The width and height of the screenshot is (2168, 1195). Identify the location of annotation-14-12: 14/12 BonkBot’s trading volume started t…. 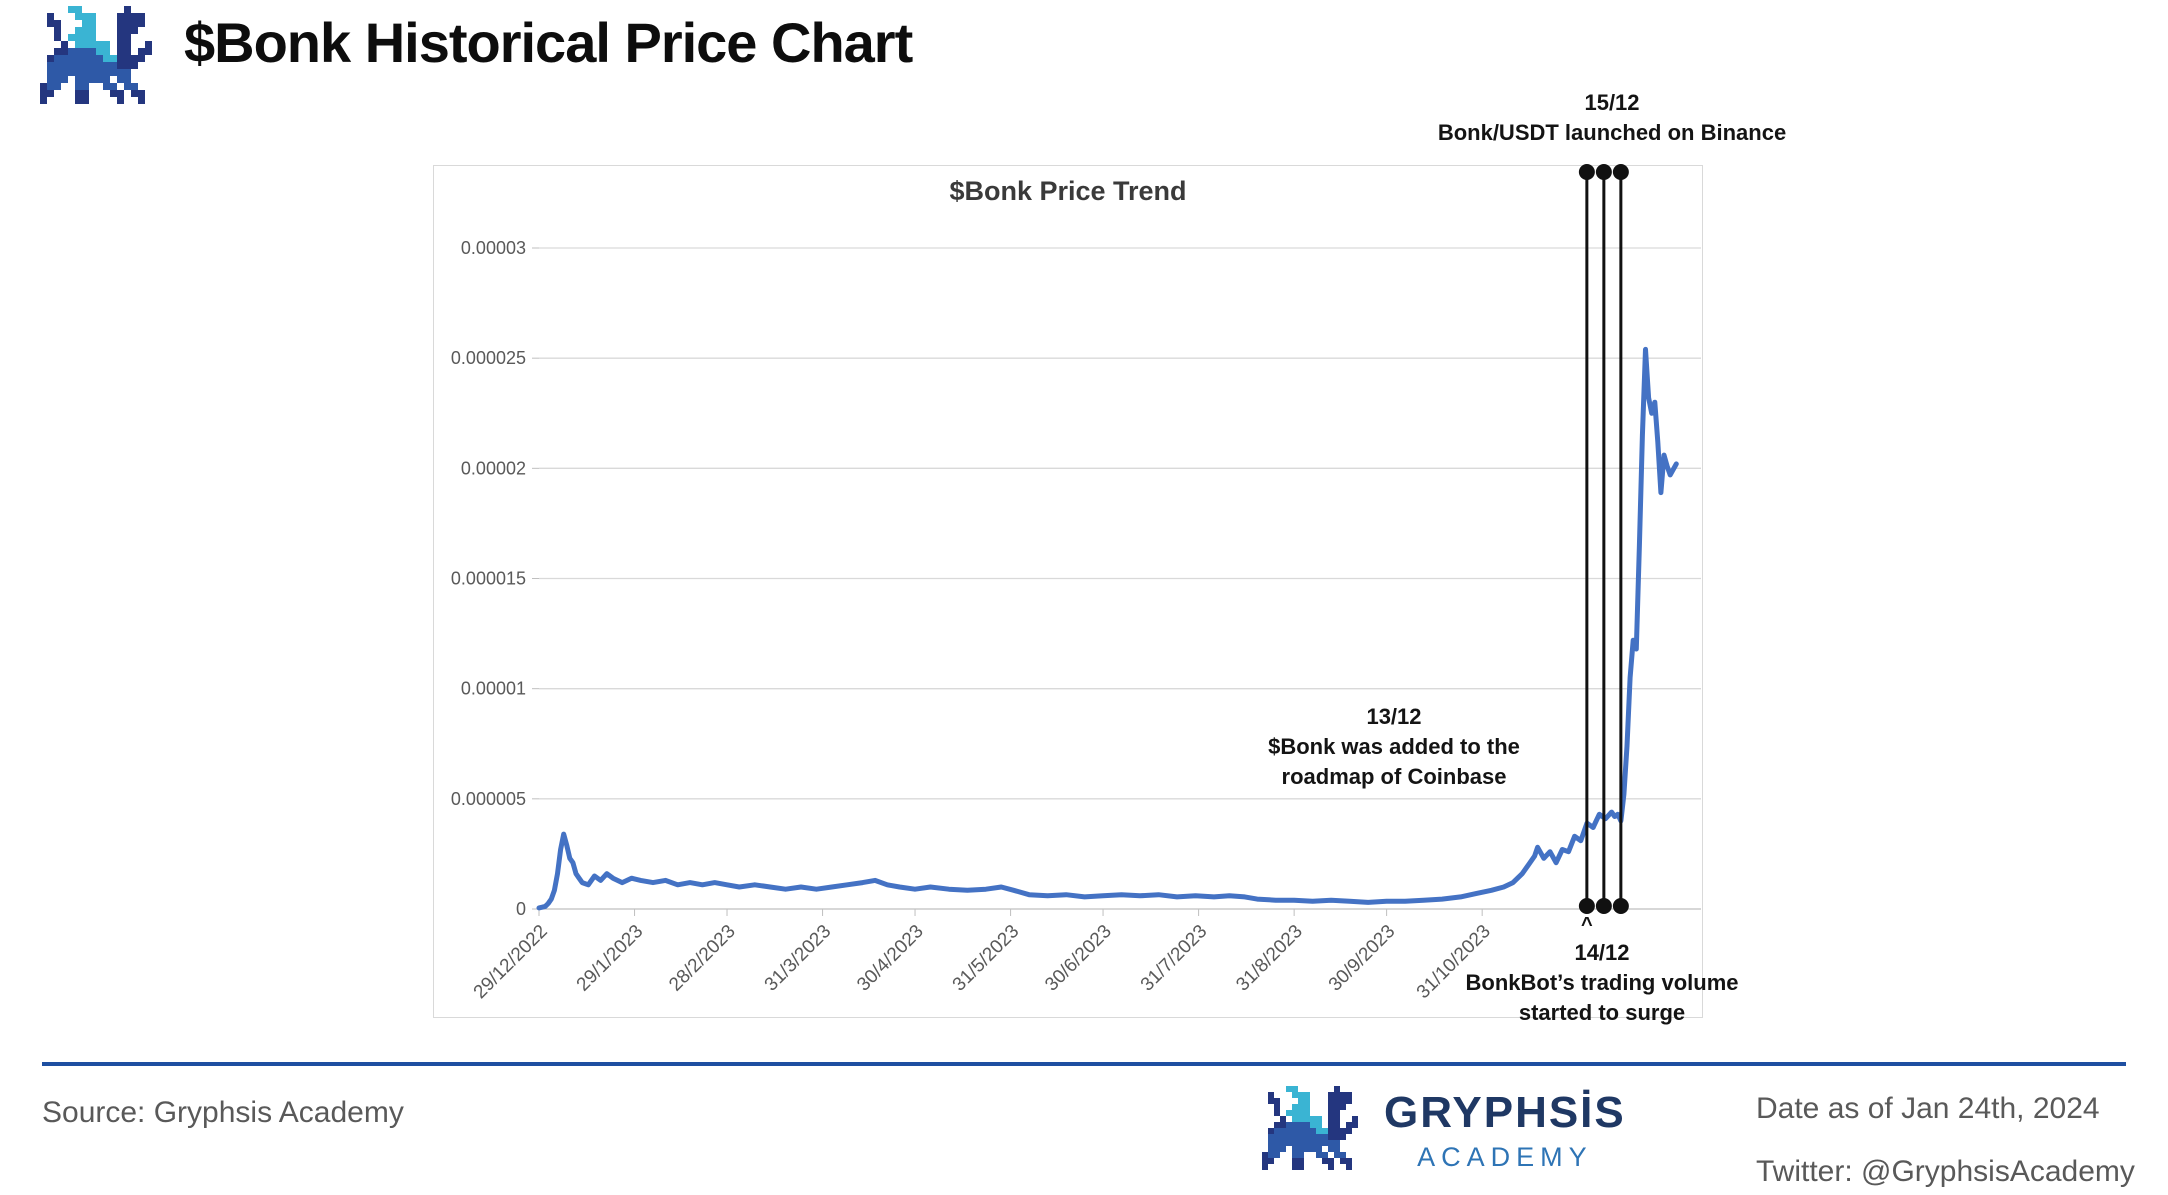
(1602, 983).